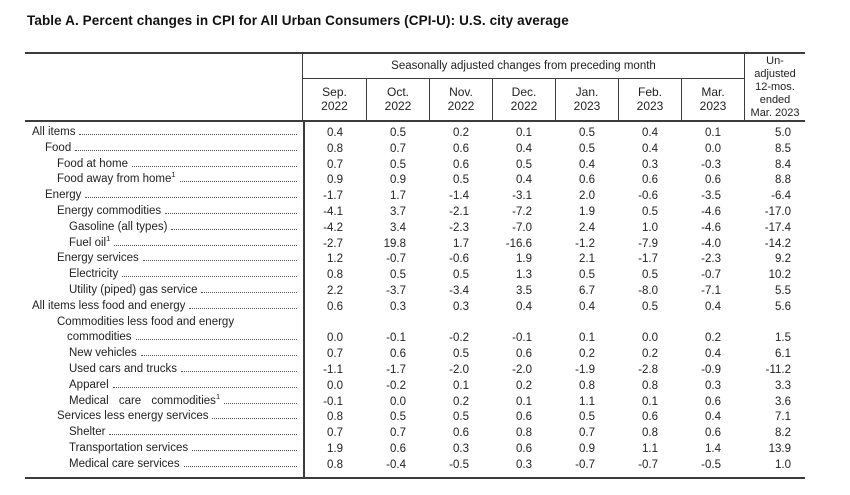 The width and height of the screenshot is (850, 495). Describe the element at coordinates (394, 243) in the screenshot. I see `value-cell: 19.8` at that location.